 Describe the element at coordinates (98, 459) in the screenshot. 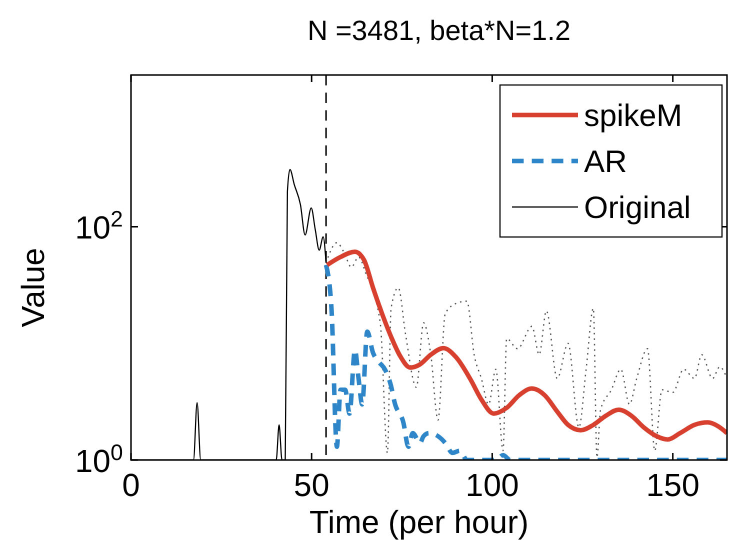

I see `y-tick-label: 10$^{0}$` at that location.